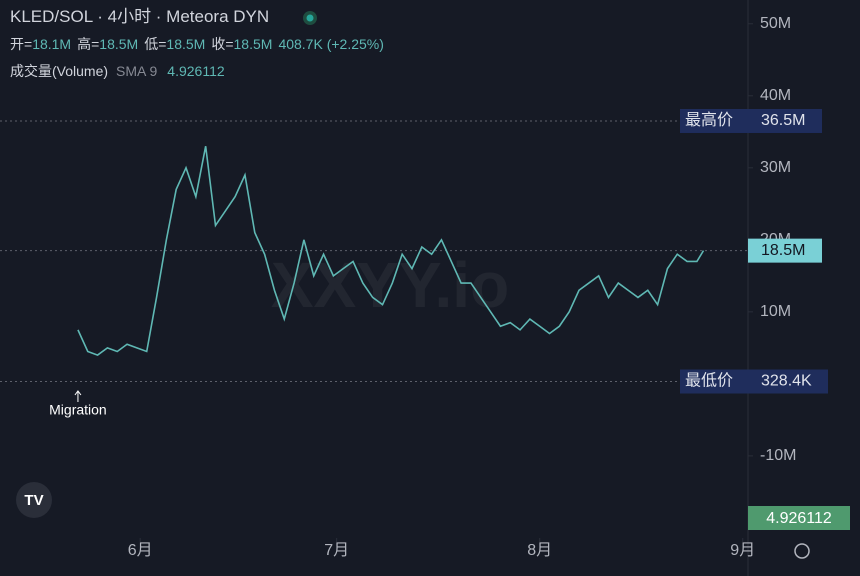 Image resolution: width=860 pixels, height=576 pixels. What do you see at coordinates (196, 71) in the screenshot?
I see `volume-value: 4.926112` at bounding box center [196, 71].